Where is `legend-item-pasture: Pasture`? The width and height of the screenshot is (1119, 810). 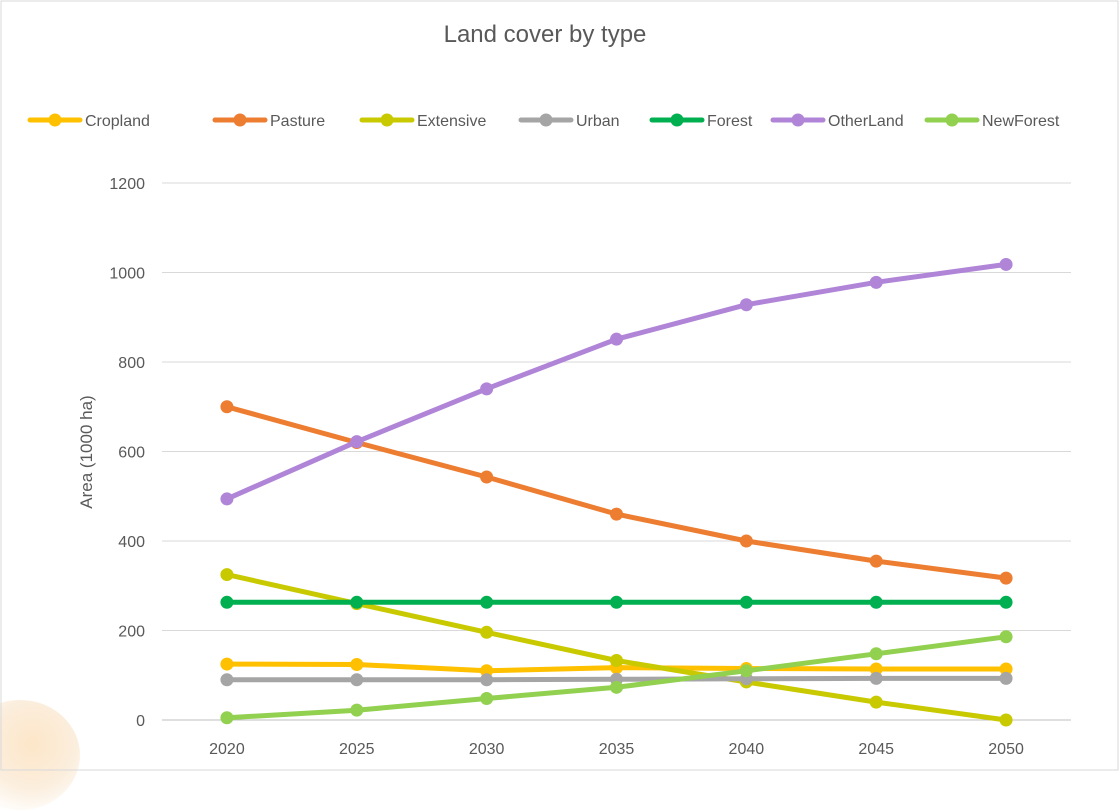
legend-item-pasture: Pasture is located at coordinates (268, 121).